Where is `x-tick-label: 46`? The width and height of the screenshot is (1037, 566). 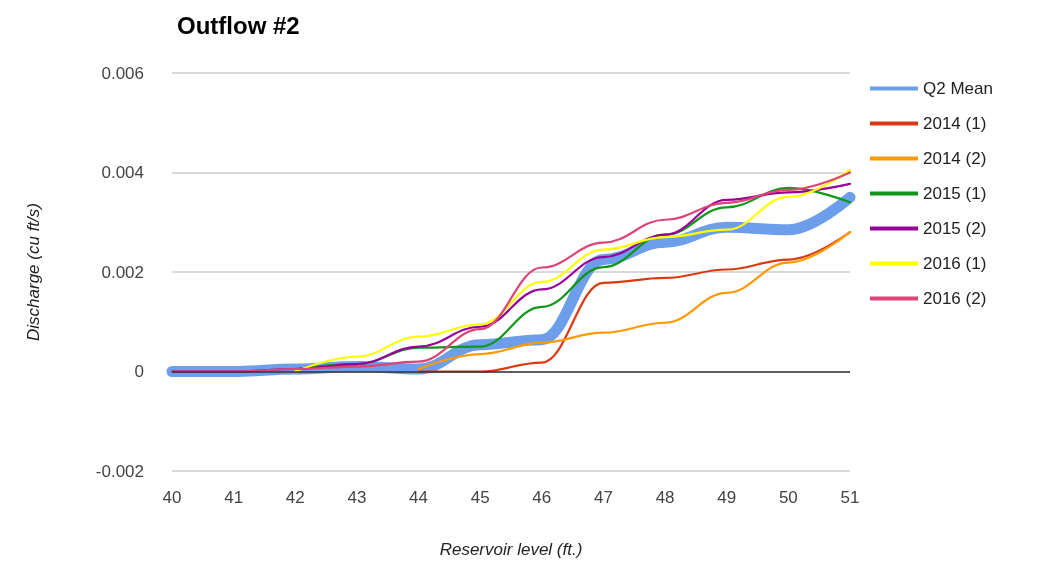 x-tick-label: 46 is located at coordinates (542, 497).